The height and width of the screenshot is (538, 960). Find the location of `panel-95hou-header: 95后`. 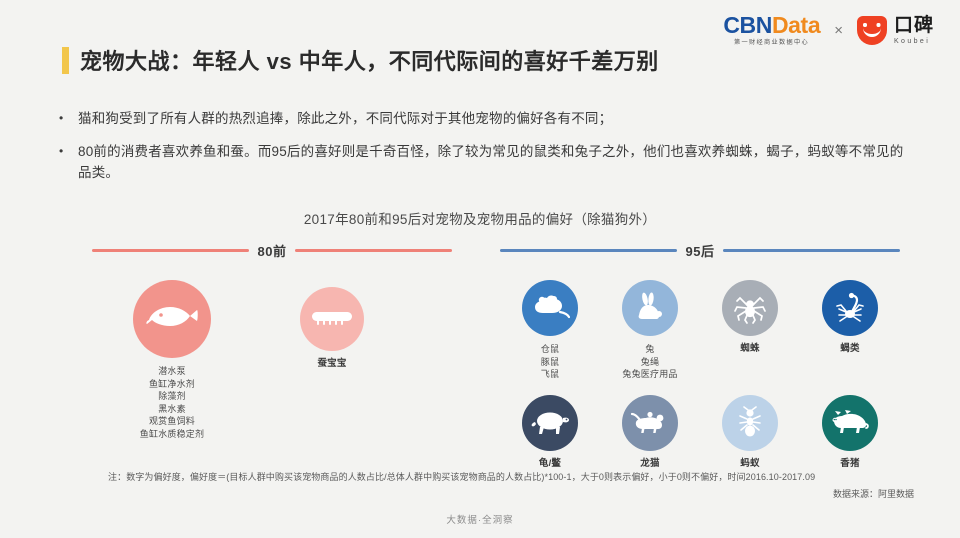

panel-95hou-header: 95后 is located at coordinates (700, 250).